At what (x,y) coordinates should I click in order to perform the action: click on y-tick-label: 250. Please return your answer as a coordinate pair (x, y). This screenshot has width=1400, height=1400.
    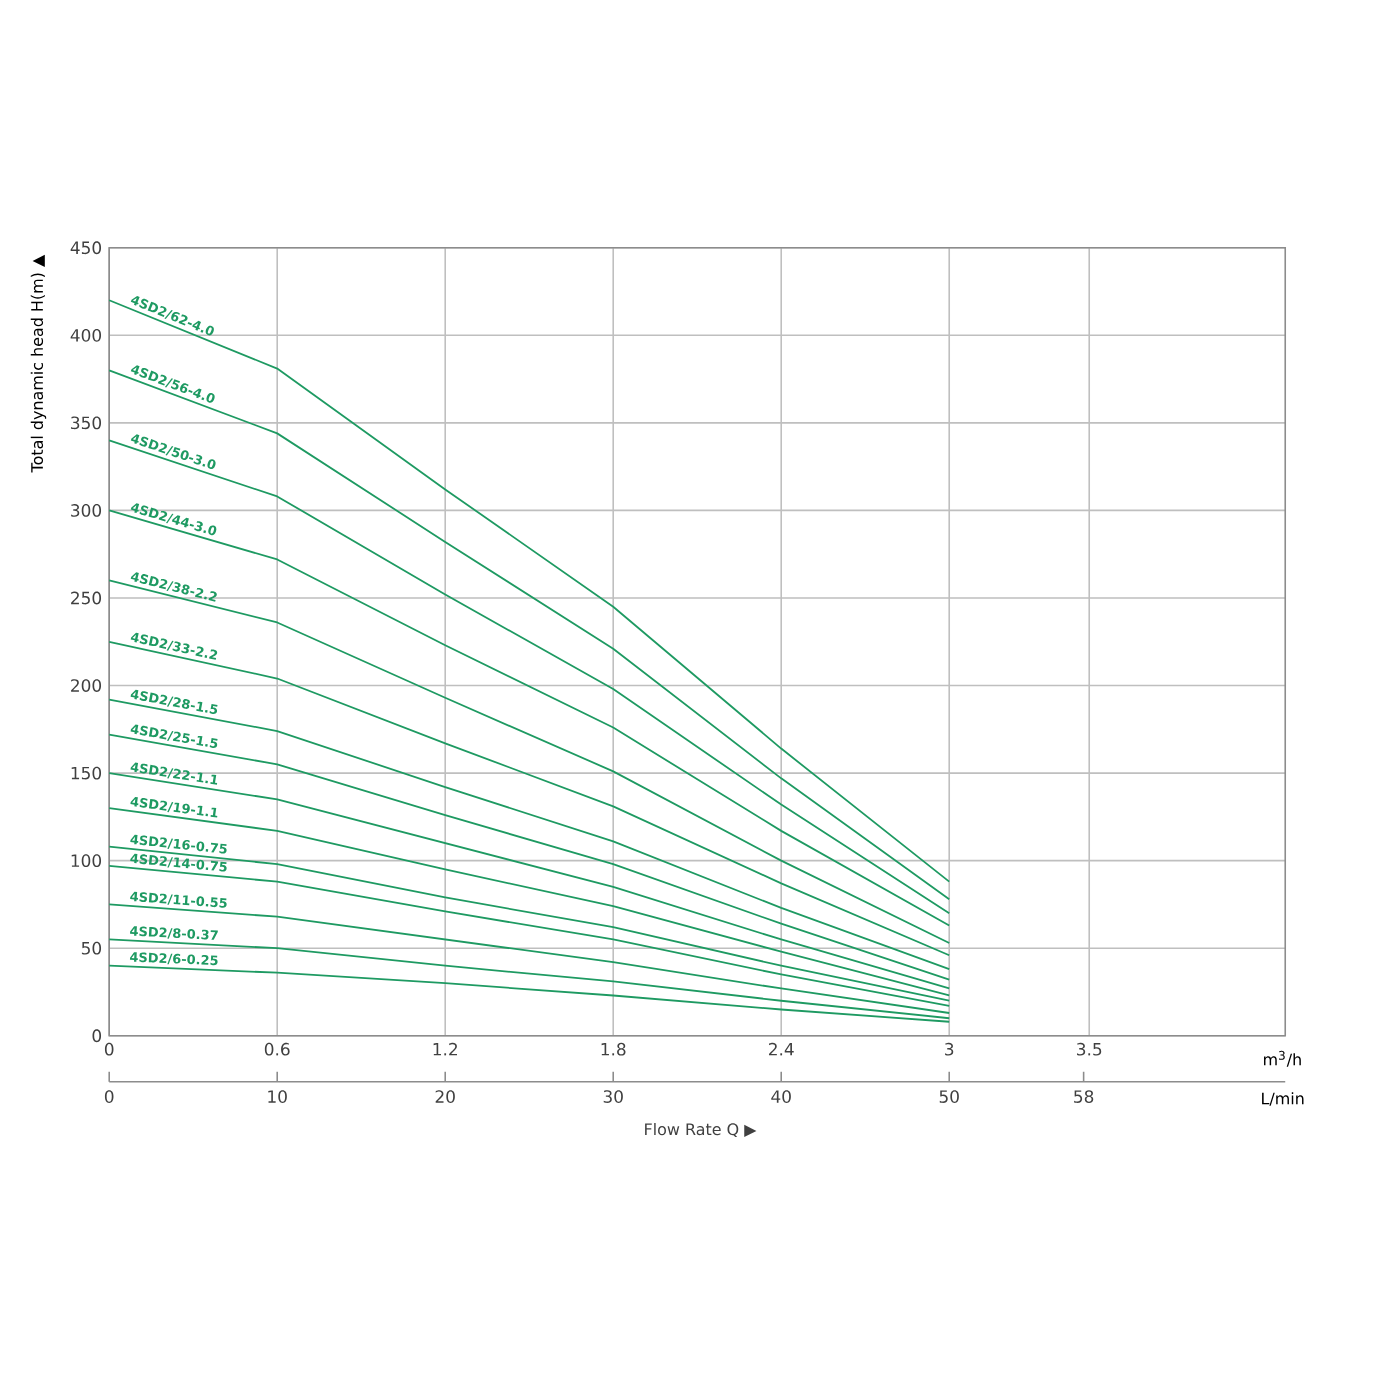
    Looking at the image, I should click on (86, 598).